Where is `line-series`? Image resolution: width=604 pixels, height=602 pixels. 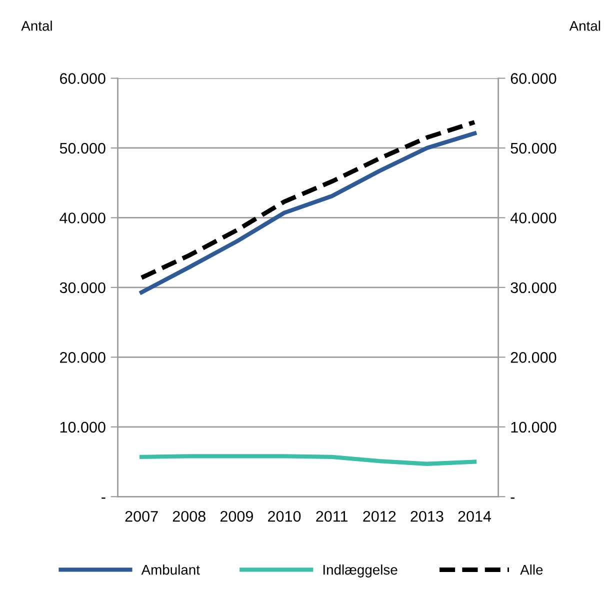
line-series is located at coordinates (308, 460).